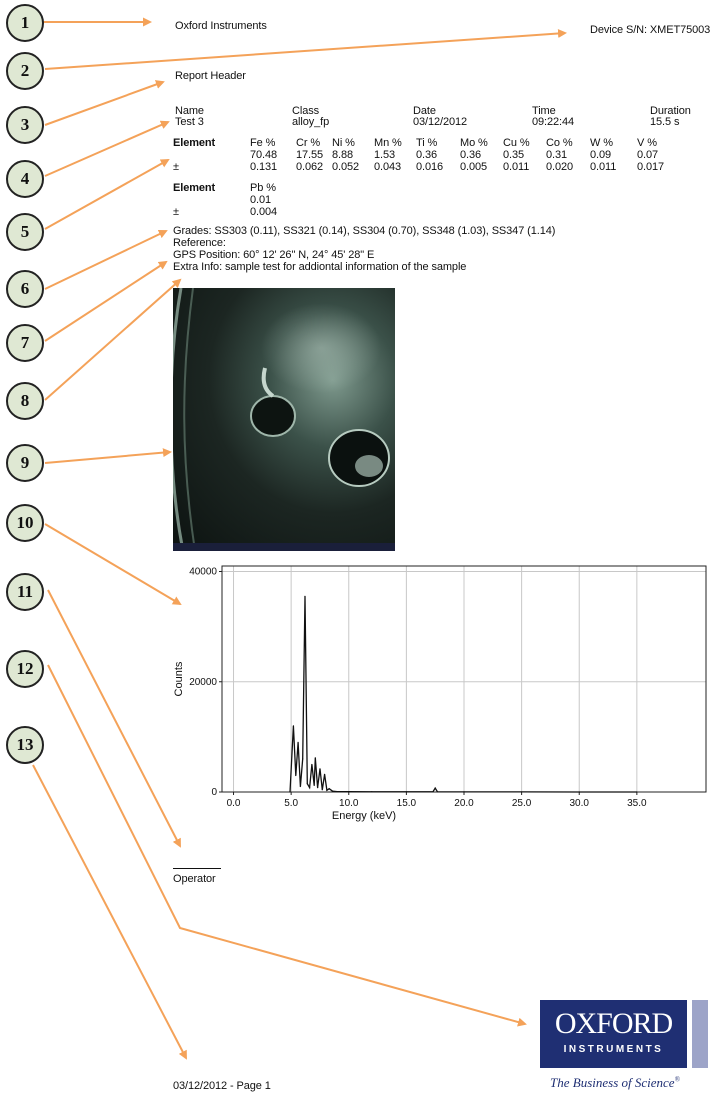  I want to click on callout-5: 5, so click(25, 232).